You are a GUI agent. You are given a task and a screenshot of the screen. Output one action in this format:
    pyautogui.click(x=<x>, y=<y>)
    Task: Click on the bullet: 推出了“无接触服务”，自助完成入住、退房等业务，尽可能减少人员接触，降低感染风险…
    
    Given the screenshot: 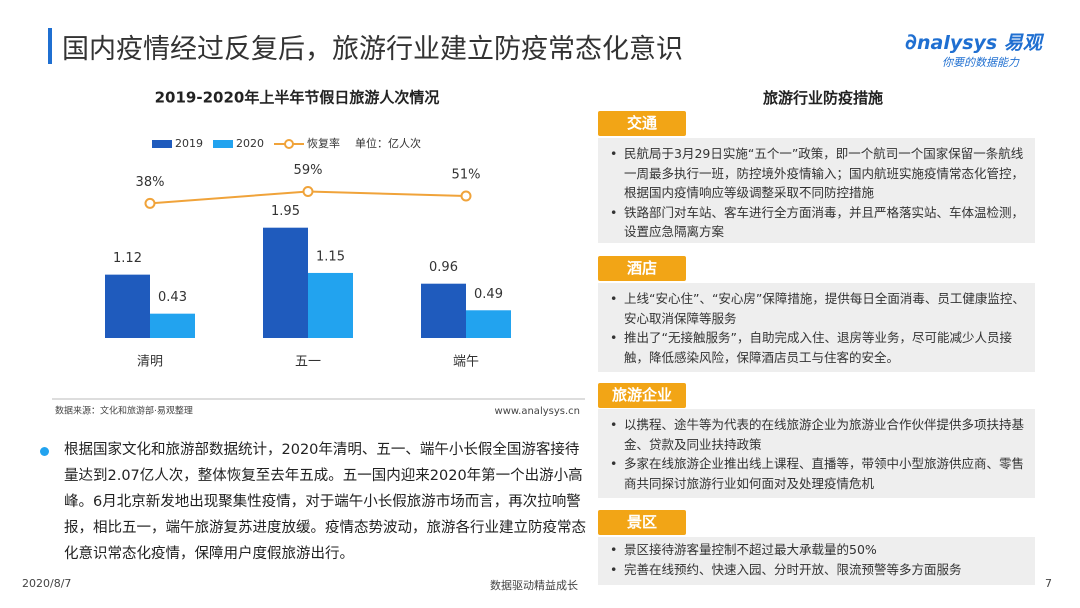 What is the action you would take?
    pyautogui.click(x=817, y=347)
    